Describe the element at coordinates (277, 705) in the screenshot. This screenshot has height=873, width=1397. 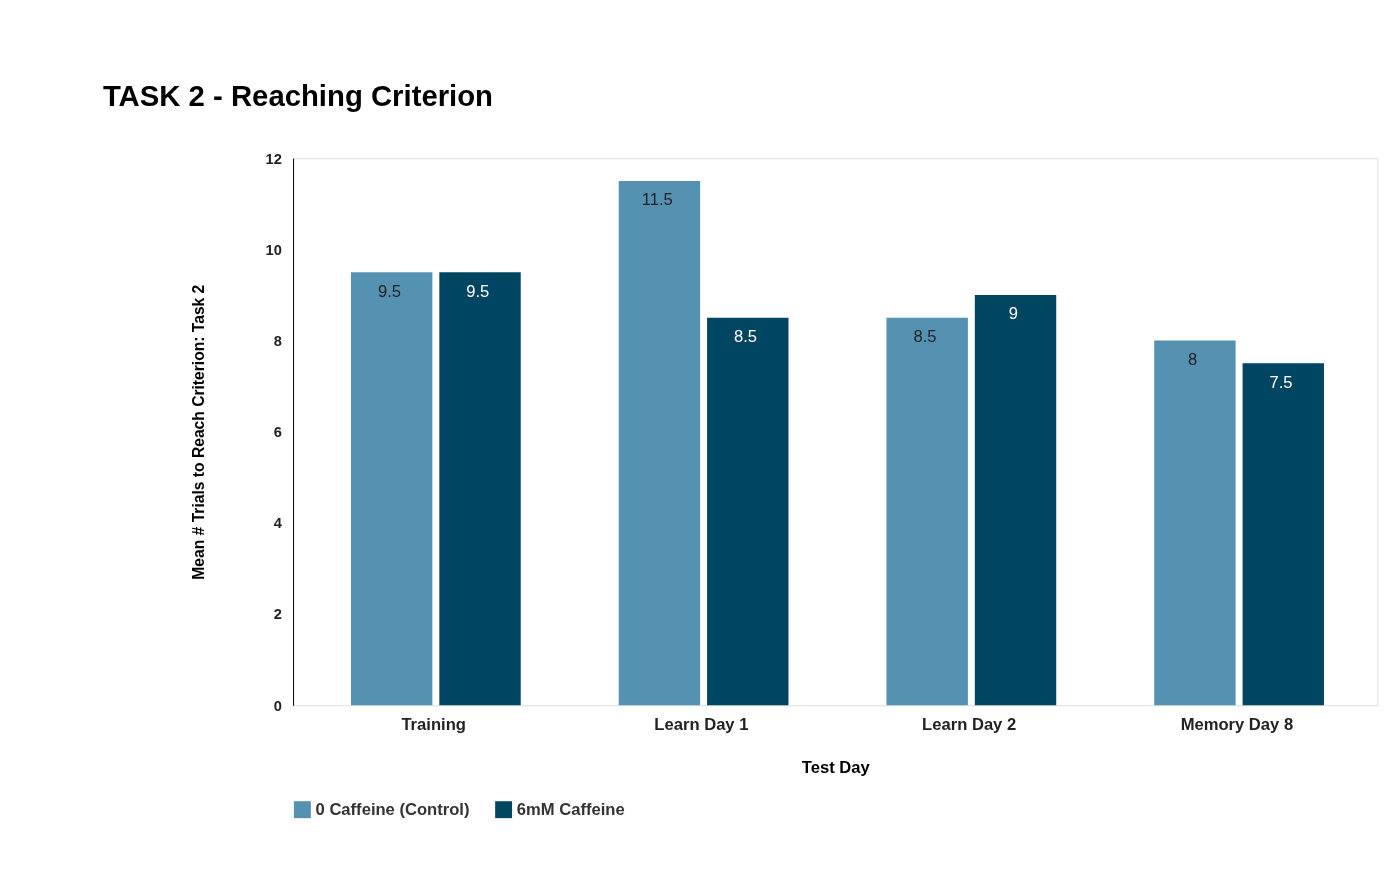
I see `y-tick-label: 0` at that location.